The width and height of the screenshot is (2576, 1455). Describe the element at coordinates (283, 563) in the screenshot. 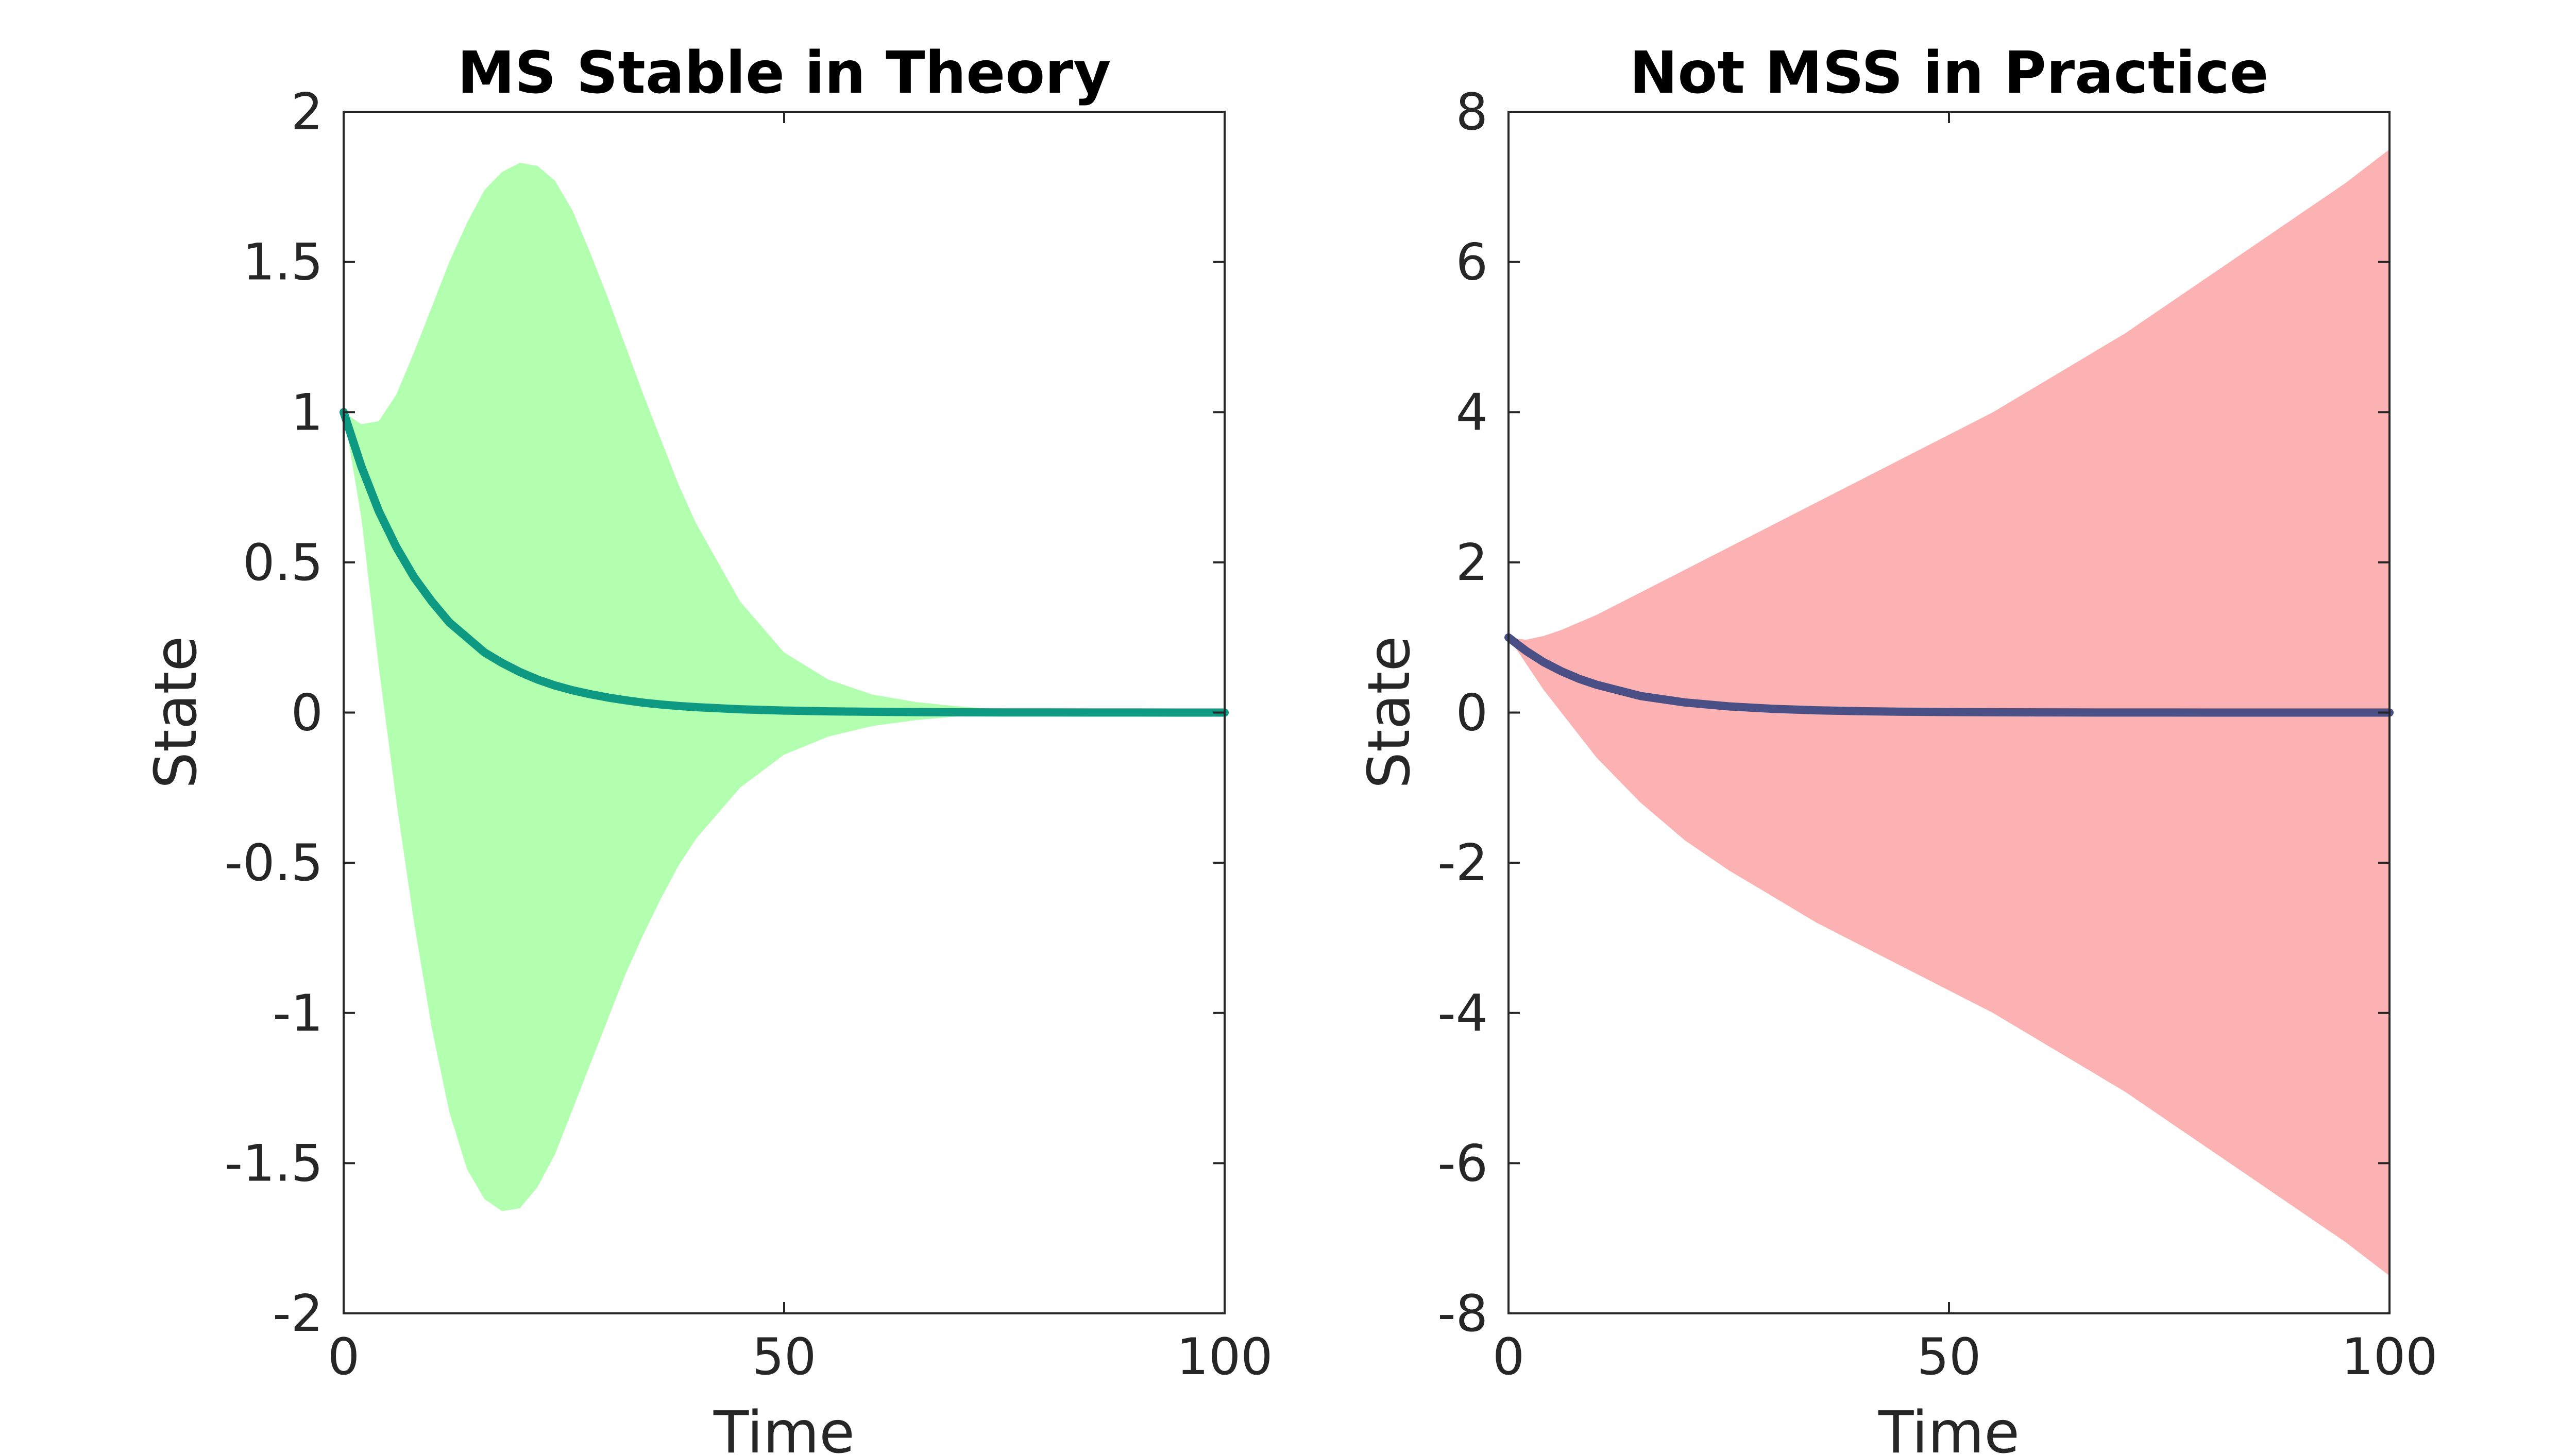

I see `left-y-tick-label: 0.5` at that location.